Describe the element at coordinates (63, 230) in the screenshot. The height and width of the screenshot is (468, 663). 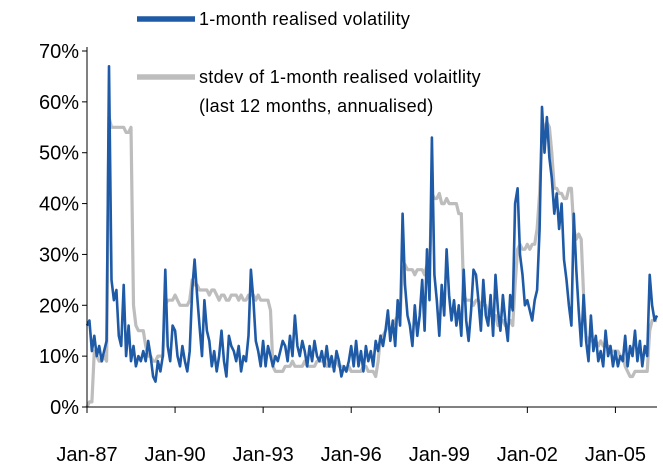
I see `y-axis-ticks: 0% 10% 20% 30% 40% 50% 60% 70%` at that location.